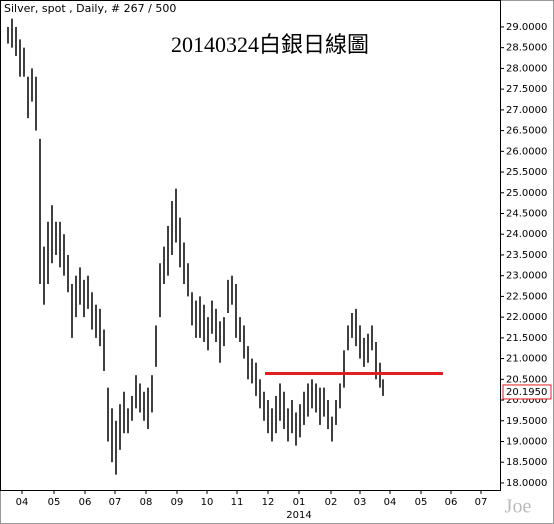 This screenshot has height=524, width=554. Describe the element at coordinates (177, 502) in the screenshot. I see `x-tick-label: 09` at that location.